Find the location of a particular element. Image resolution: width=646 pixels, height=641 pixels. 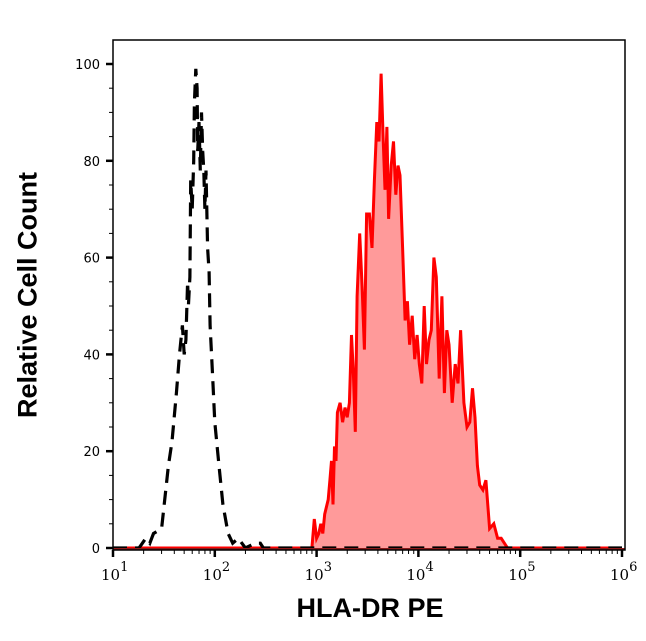

y-tick-label: 80 is located at coordinates (91, 162).